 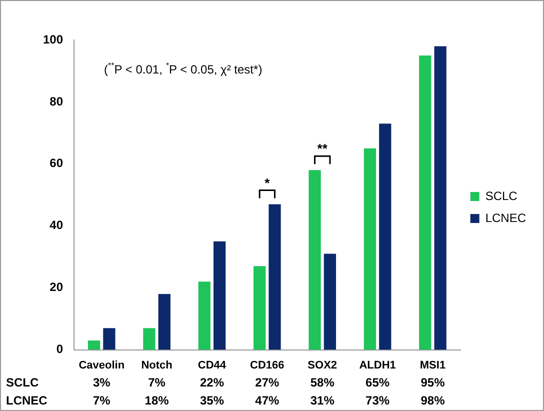 I want to click on data-label: 31%, so click(x=322, y=400).